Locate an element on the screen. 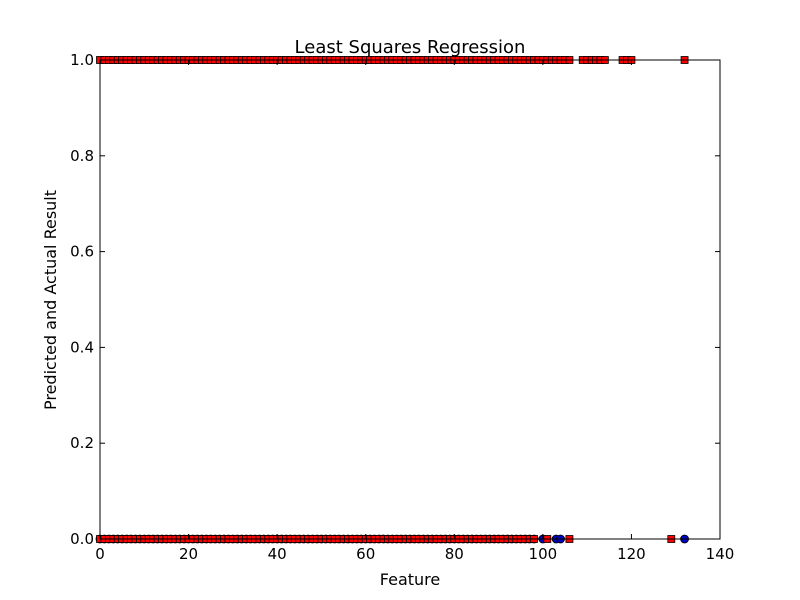  y-tick-label: 0.2 is located at coordinates (82, 443).